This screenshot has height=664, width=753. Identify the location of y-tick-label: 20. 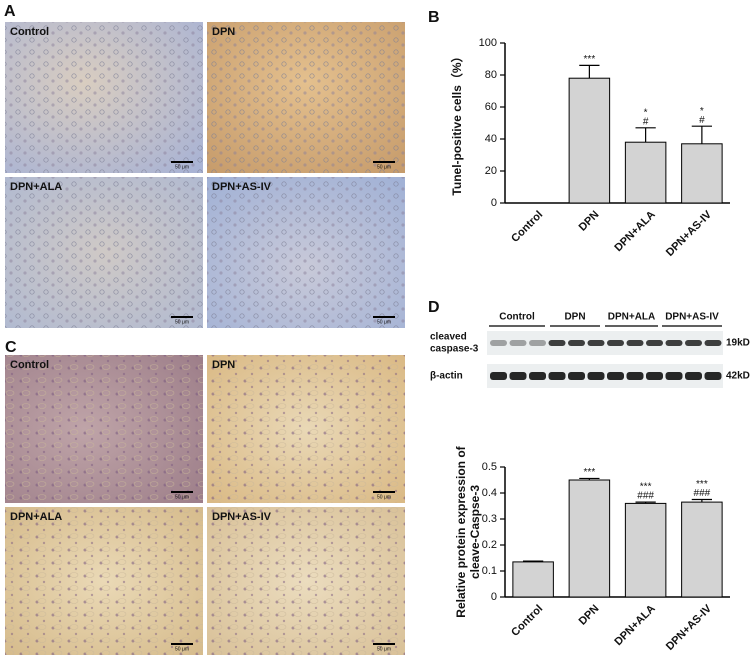
(491, 171).